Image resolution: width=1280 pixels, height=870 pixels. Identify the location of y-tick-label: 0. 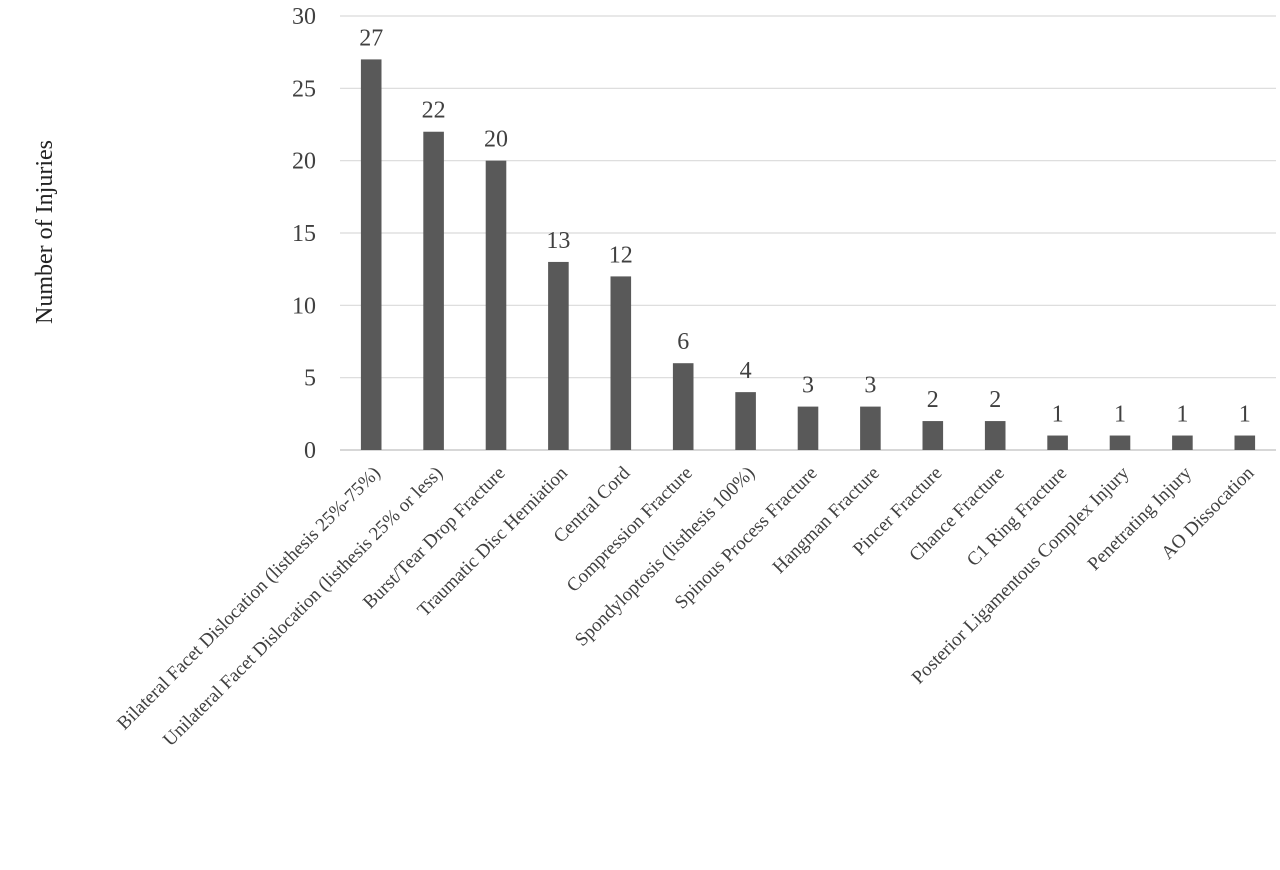
(310, 451).